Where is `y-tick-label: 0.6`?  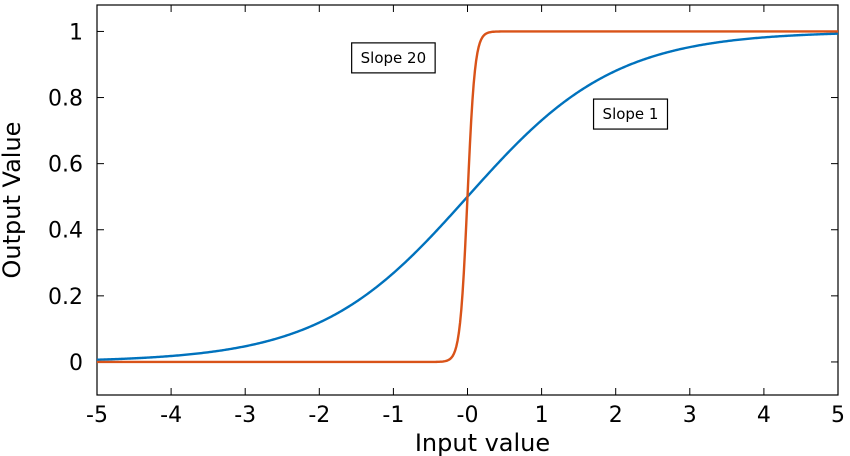 y-tick-label: 0.6 is located at coordinates (65, 165).